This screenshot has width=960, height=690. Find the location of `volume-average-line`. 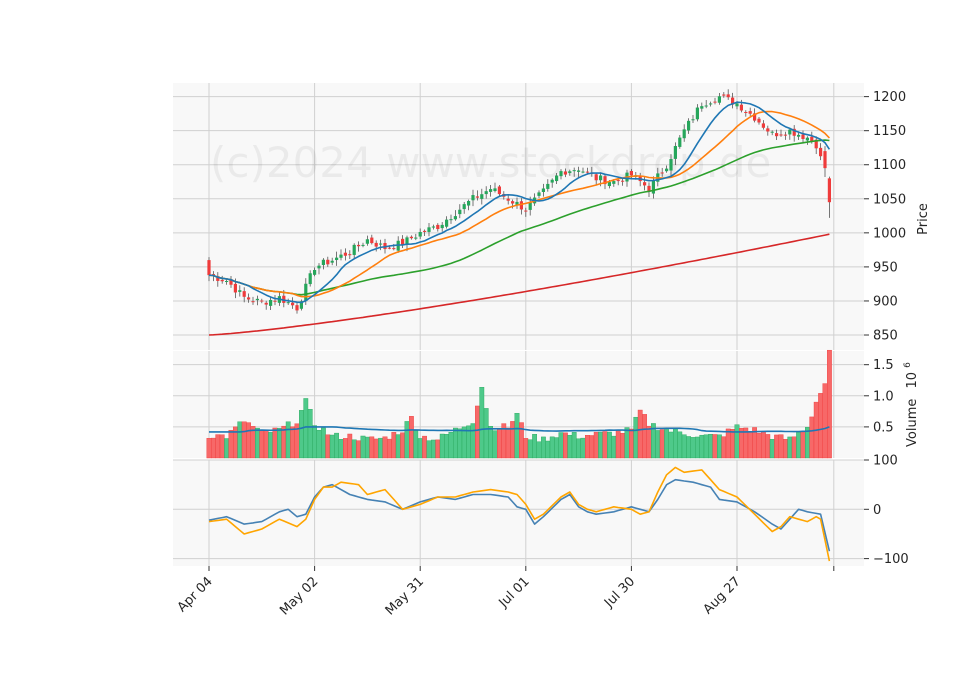

volume-average-line is located at coordinates (519, 429).